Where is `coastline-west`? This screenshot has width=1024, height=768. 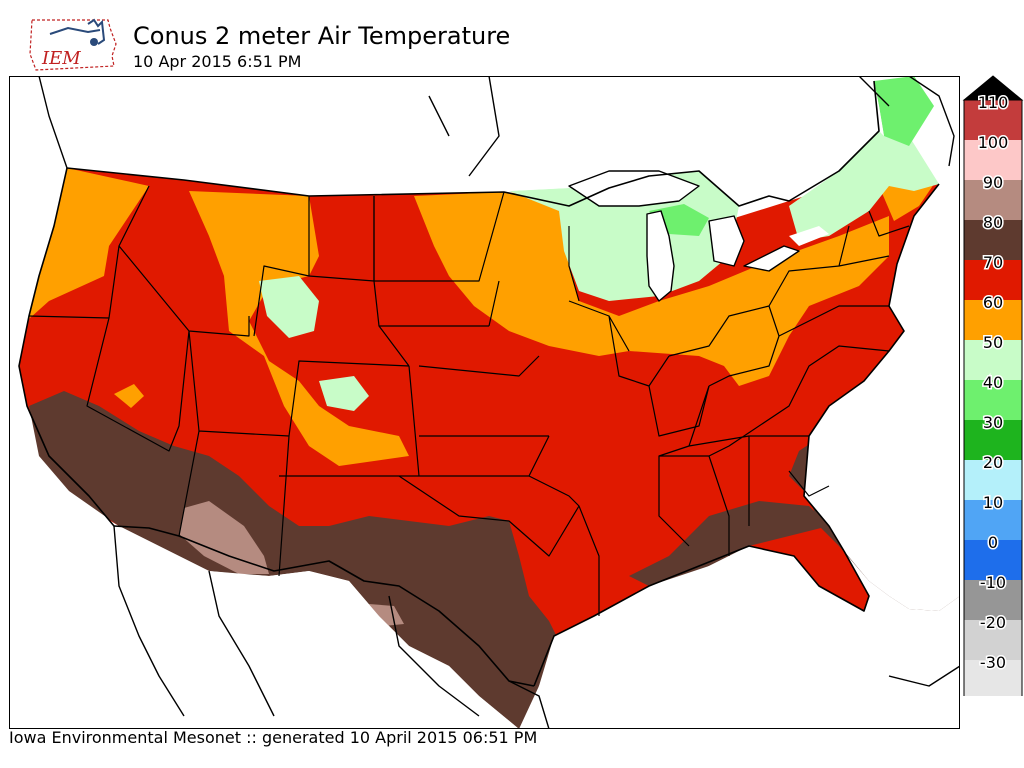 coastline-west is located at coordinates (66, 347).